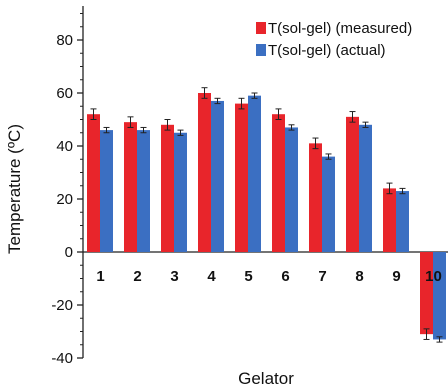 This screenshot has height=391, width=448. I want to click on y-tick-label: -40, so click(62, 358).